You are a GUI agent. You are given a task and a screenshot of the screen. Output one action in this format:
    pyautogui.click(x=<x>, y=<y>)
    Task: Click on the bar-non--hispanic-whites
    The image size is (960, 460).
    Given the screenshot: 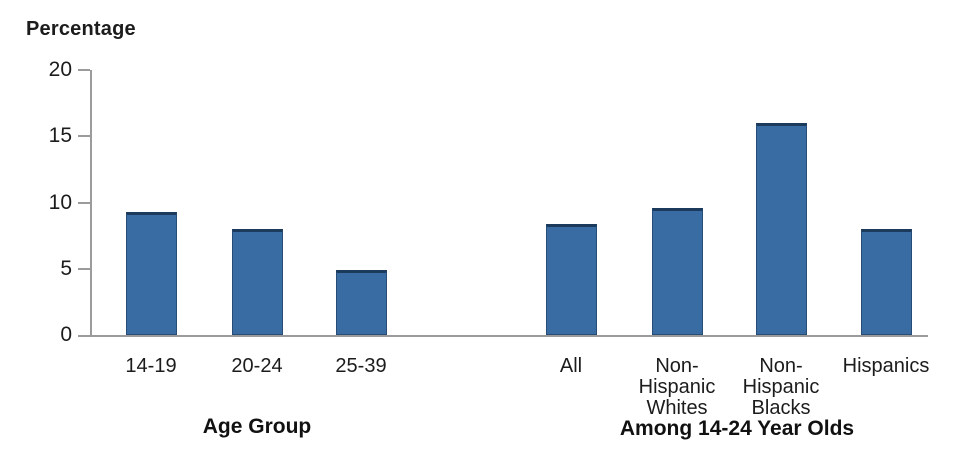 What is the action you would take?
    pyautogui.click(x=677, y=271)
    